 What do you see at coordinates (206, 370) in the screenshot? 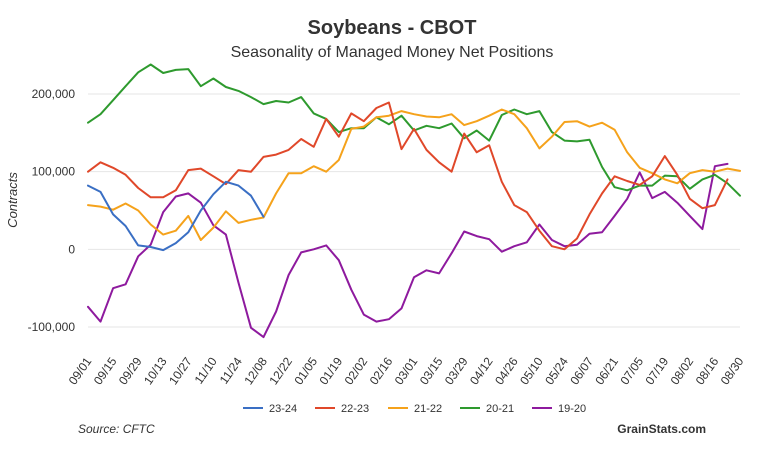
I see `x-tick-label: 11/10` at bounding box center [206, 370].